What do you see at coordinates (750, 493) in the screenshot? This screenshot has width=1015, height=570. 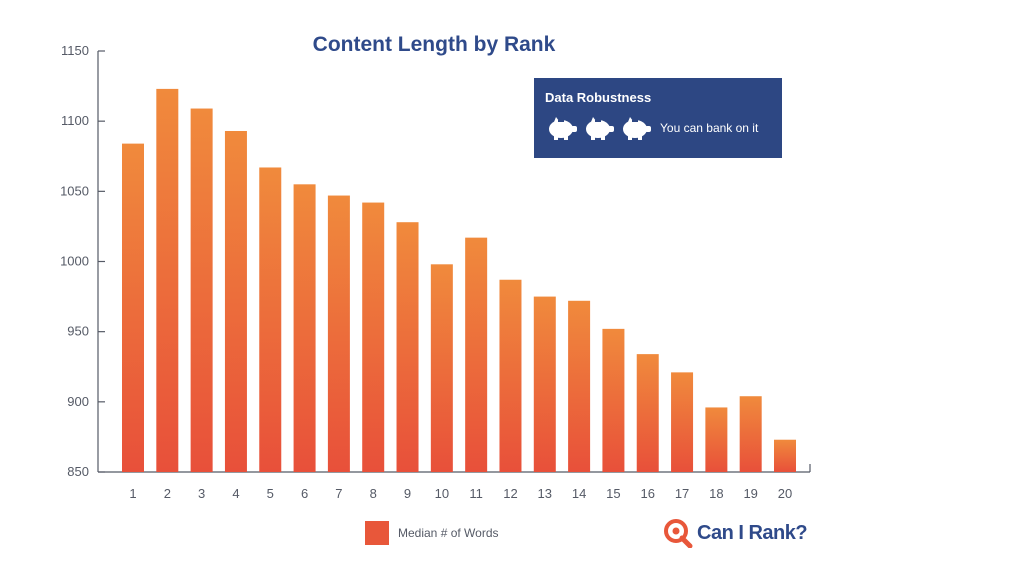 I see `x-tick-label: 19` at bounding box center [750, 493].